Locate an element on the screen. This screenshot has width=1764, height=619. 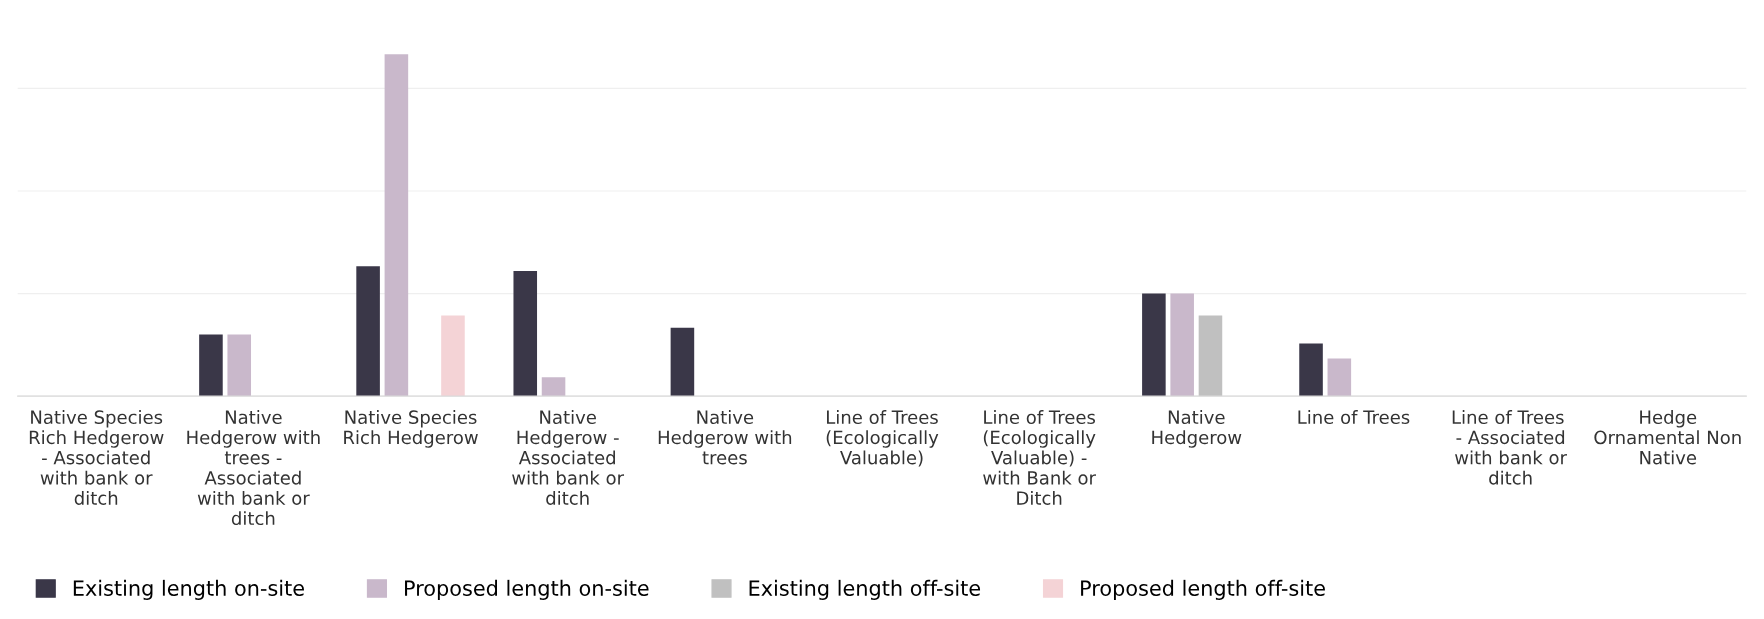
x-tick-label: Line of Trees - Associated with bank or ditch is located at coordinates (1509, 447).